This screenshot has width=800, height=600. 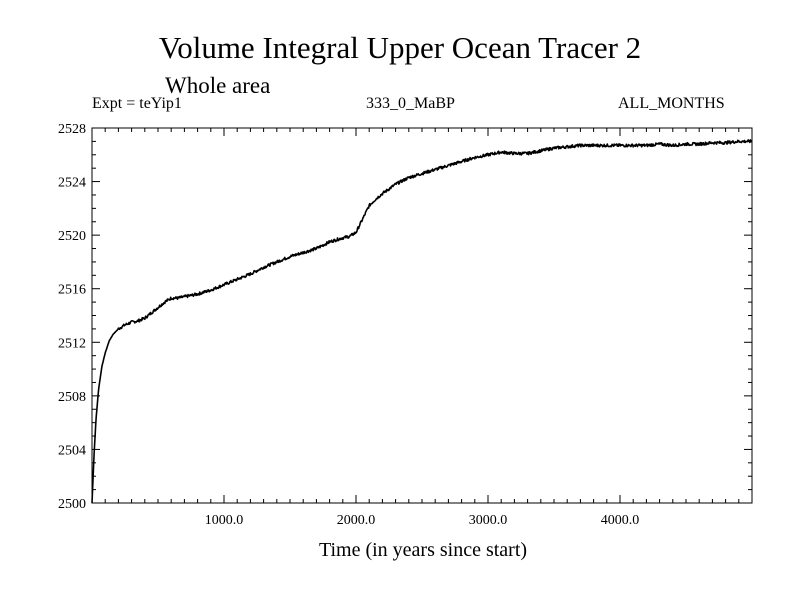 I want to click on x-tick-label: 4000.0, so click(x=620, y=520).